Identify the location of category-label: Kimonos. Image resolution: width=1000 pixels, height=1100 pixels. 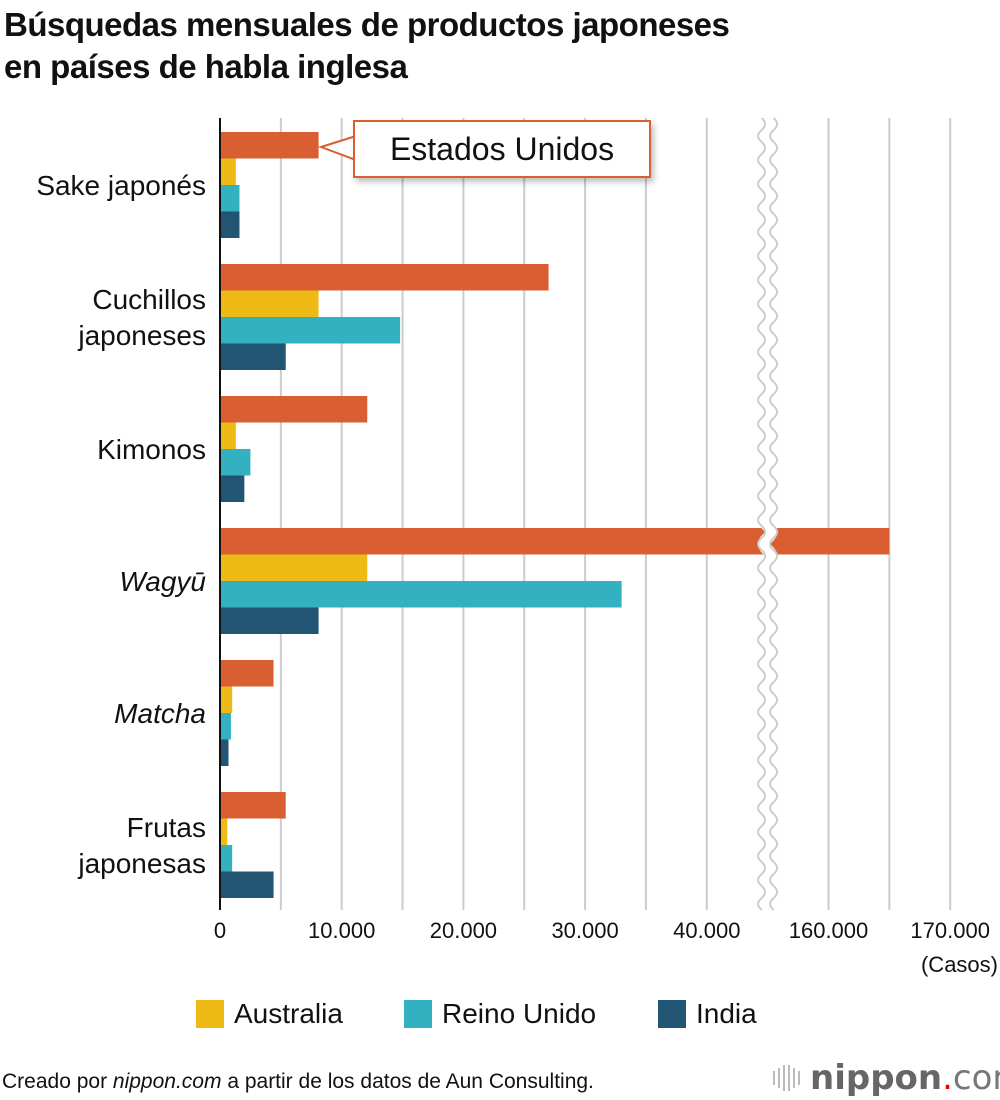
(151, 449).